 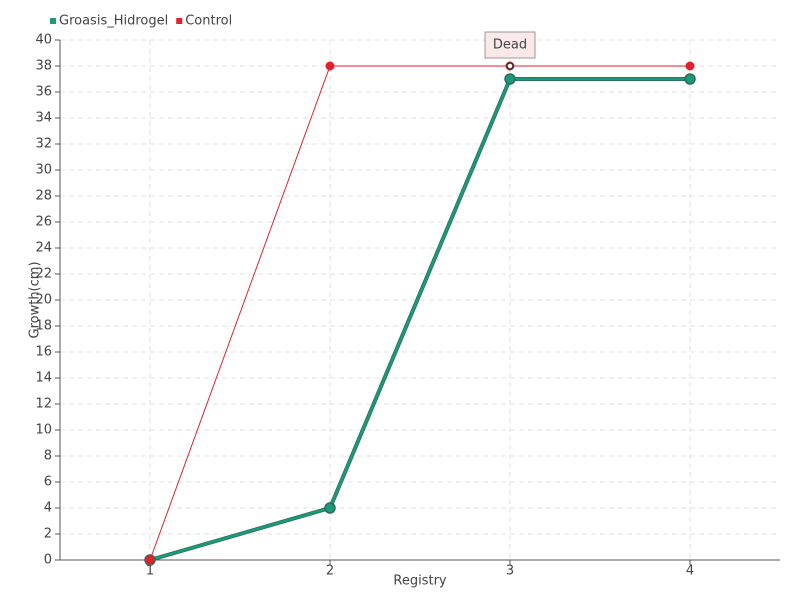 I want to click on y-tick-label: 32, so click(x=43, y=144).